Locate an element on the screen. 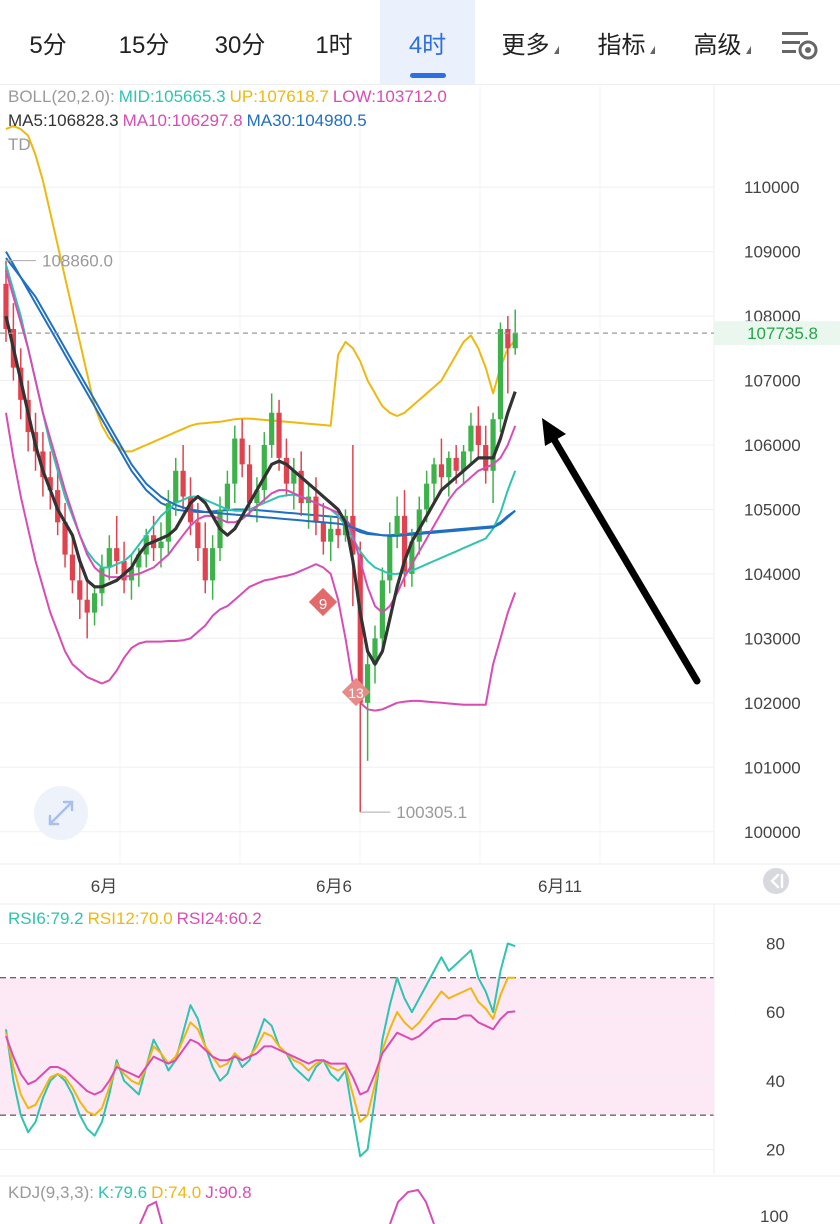 Image resolution: width=840 pixels, height=1224 pixels. tab-label: 1时 is located at coordinates (334, 45).